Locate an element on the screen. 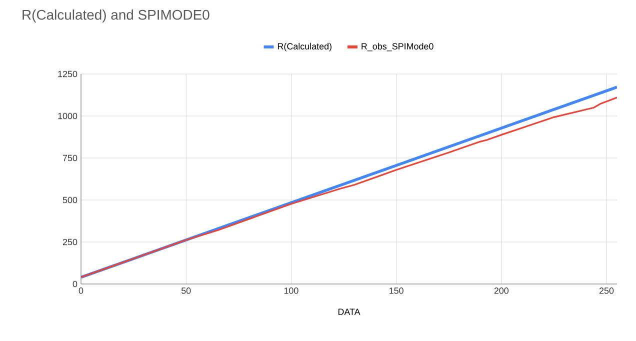 This screenshot has height=341, width=636. y-tick-label: 0 is located at coordinates (75, 284).